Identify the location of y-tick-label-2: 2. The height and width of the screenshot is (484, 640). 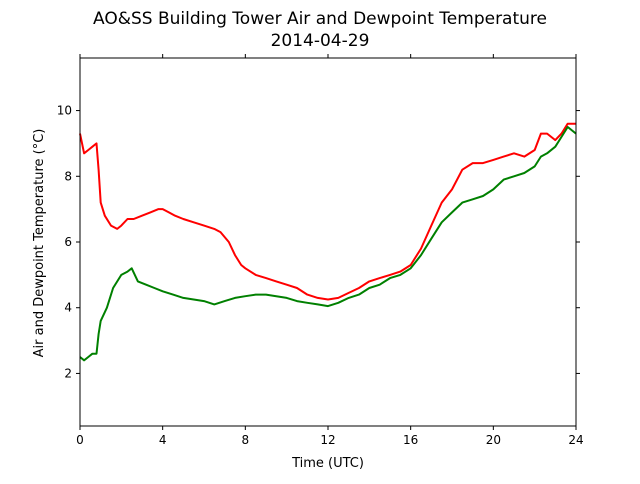
(68, 373).